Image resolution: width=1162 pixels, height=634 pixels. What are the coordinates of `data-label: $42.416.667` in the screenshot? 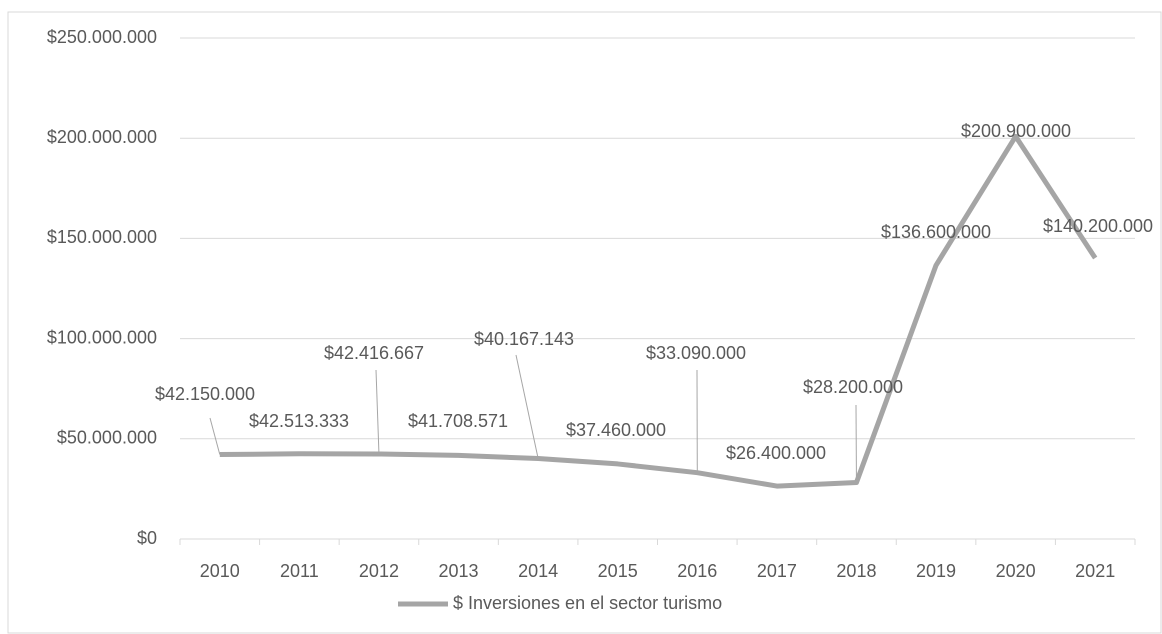 It's located at (374, 353).